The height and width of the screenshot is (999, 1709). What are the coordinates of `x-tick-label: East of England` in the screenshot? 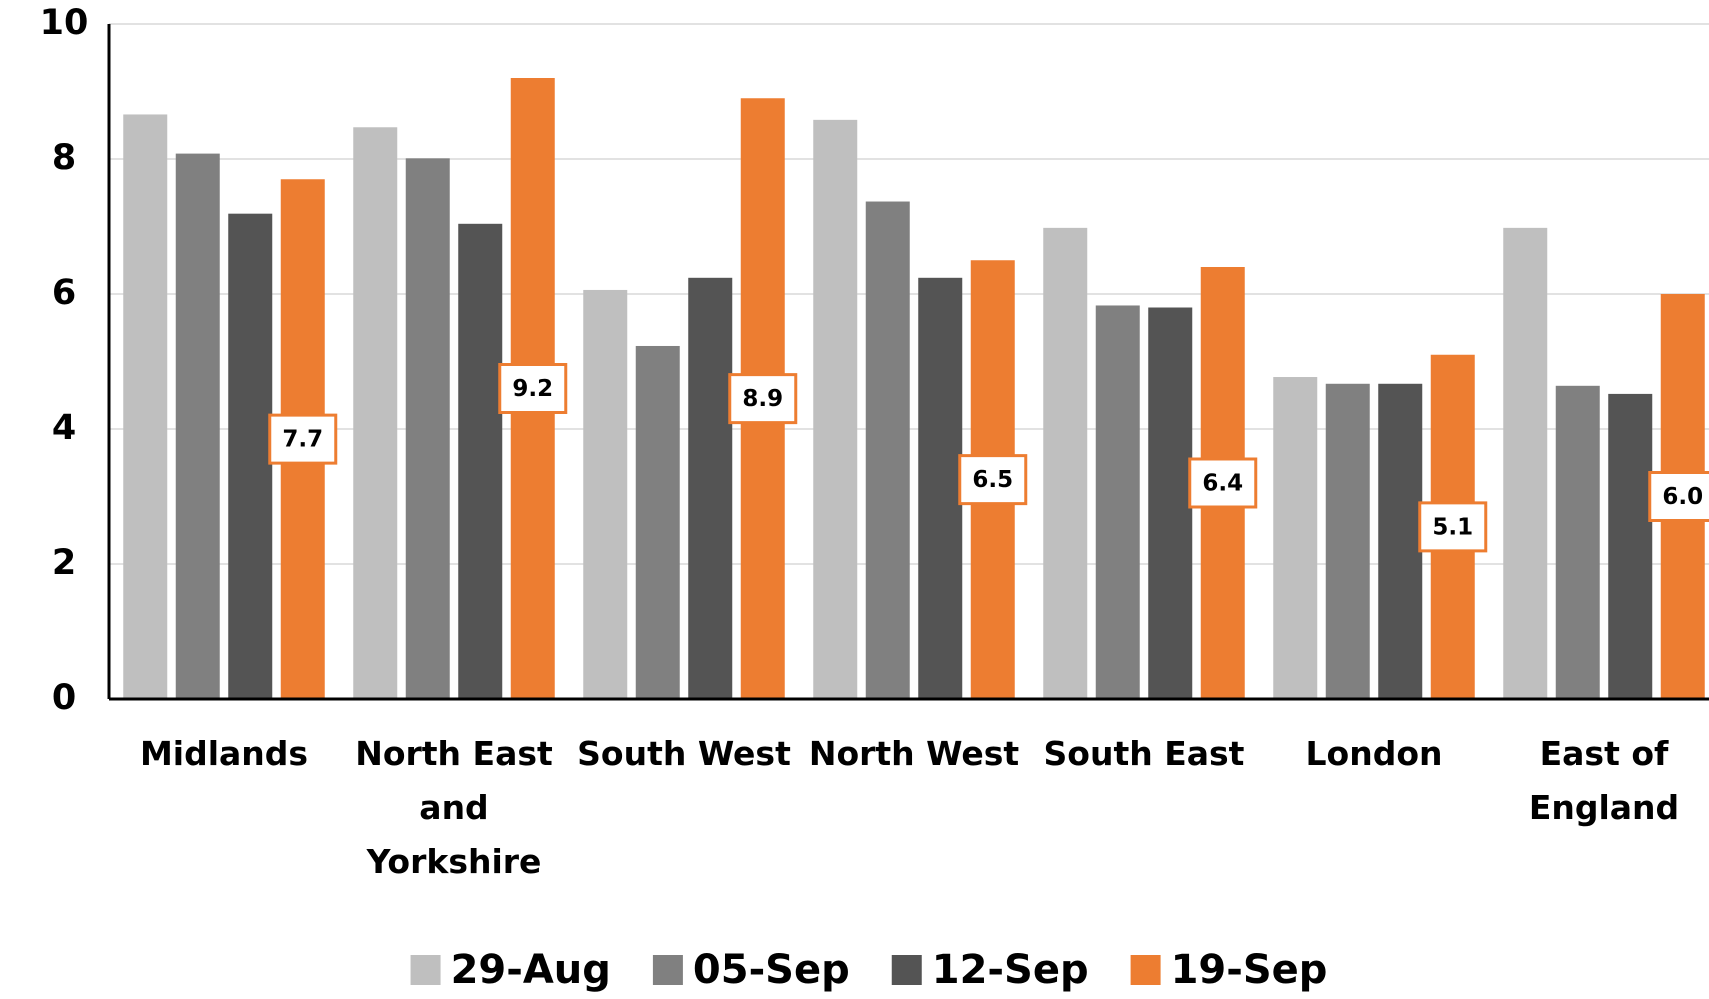 It's located at (1604, 780).